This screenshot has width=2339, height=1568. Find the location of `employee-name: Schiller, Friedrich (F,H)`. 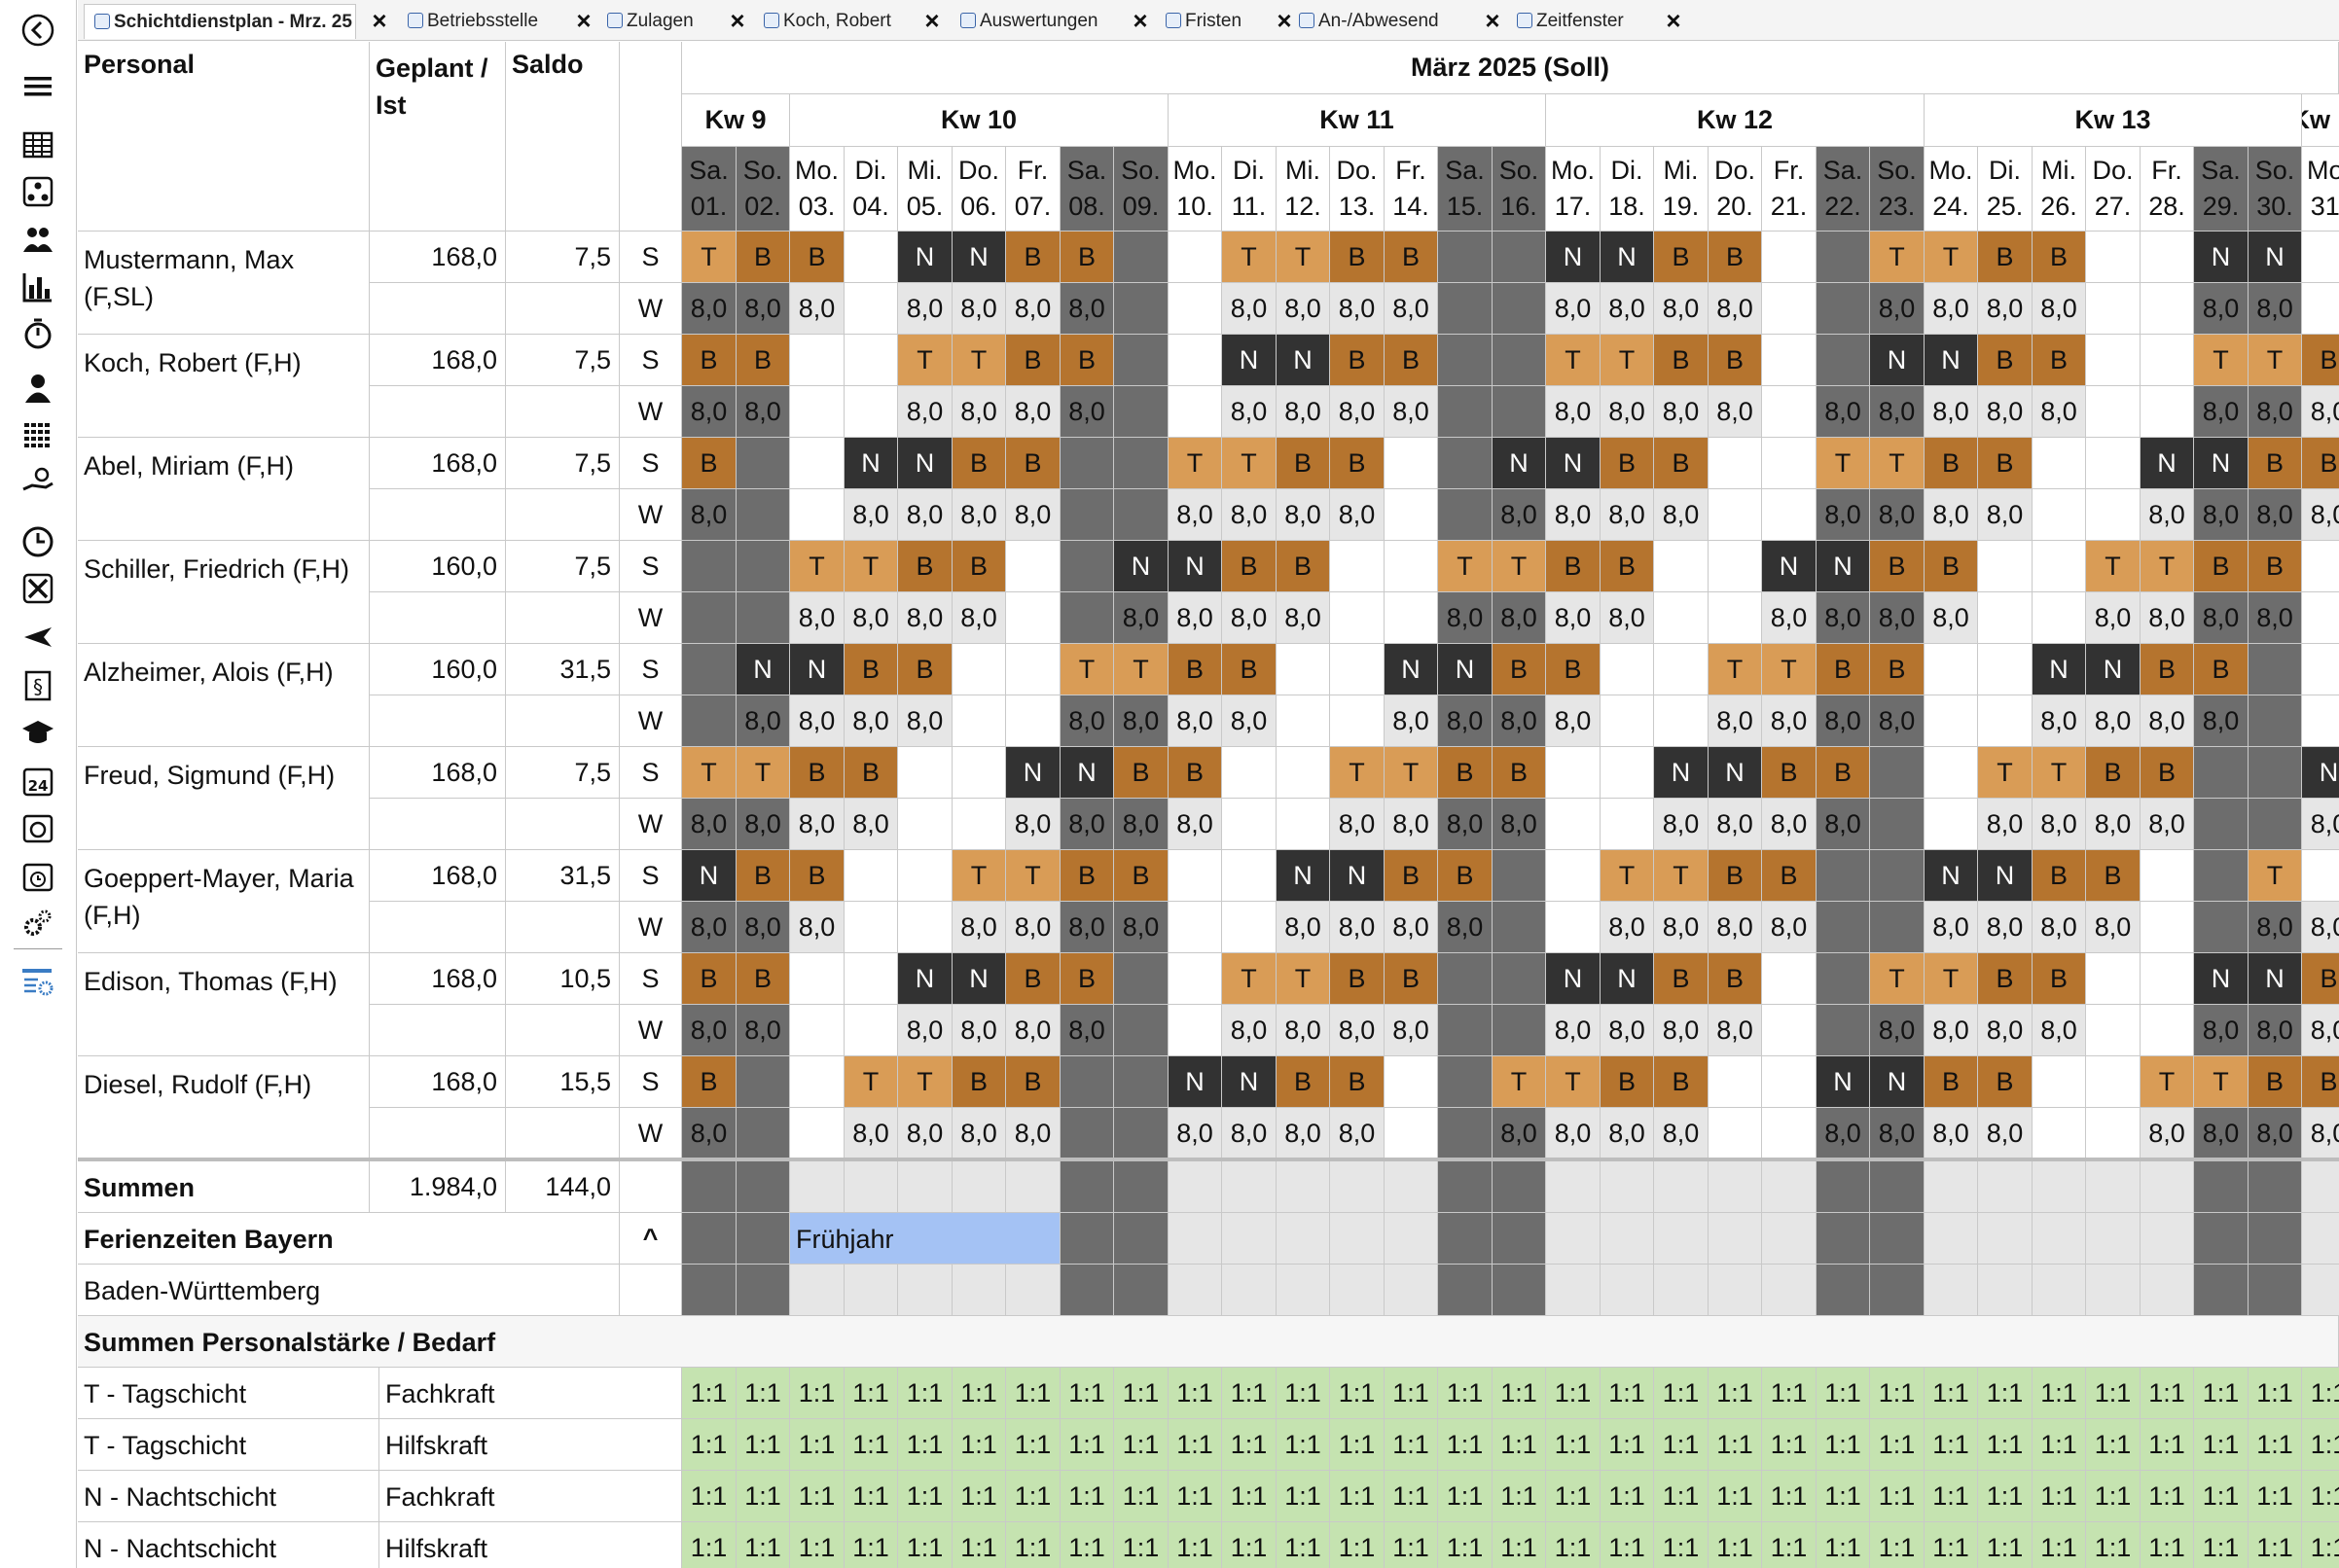

employee-name: Schiller, Friedrich (F,H) is located at coordinates (224, 592).